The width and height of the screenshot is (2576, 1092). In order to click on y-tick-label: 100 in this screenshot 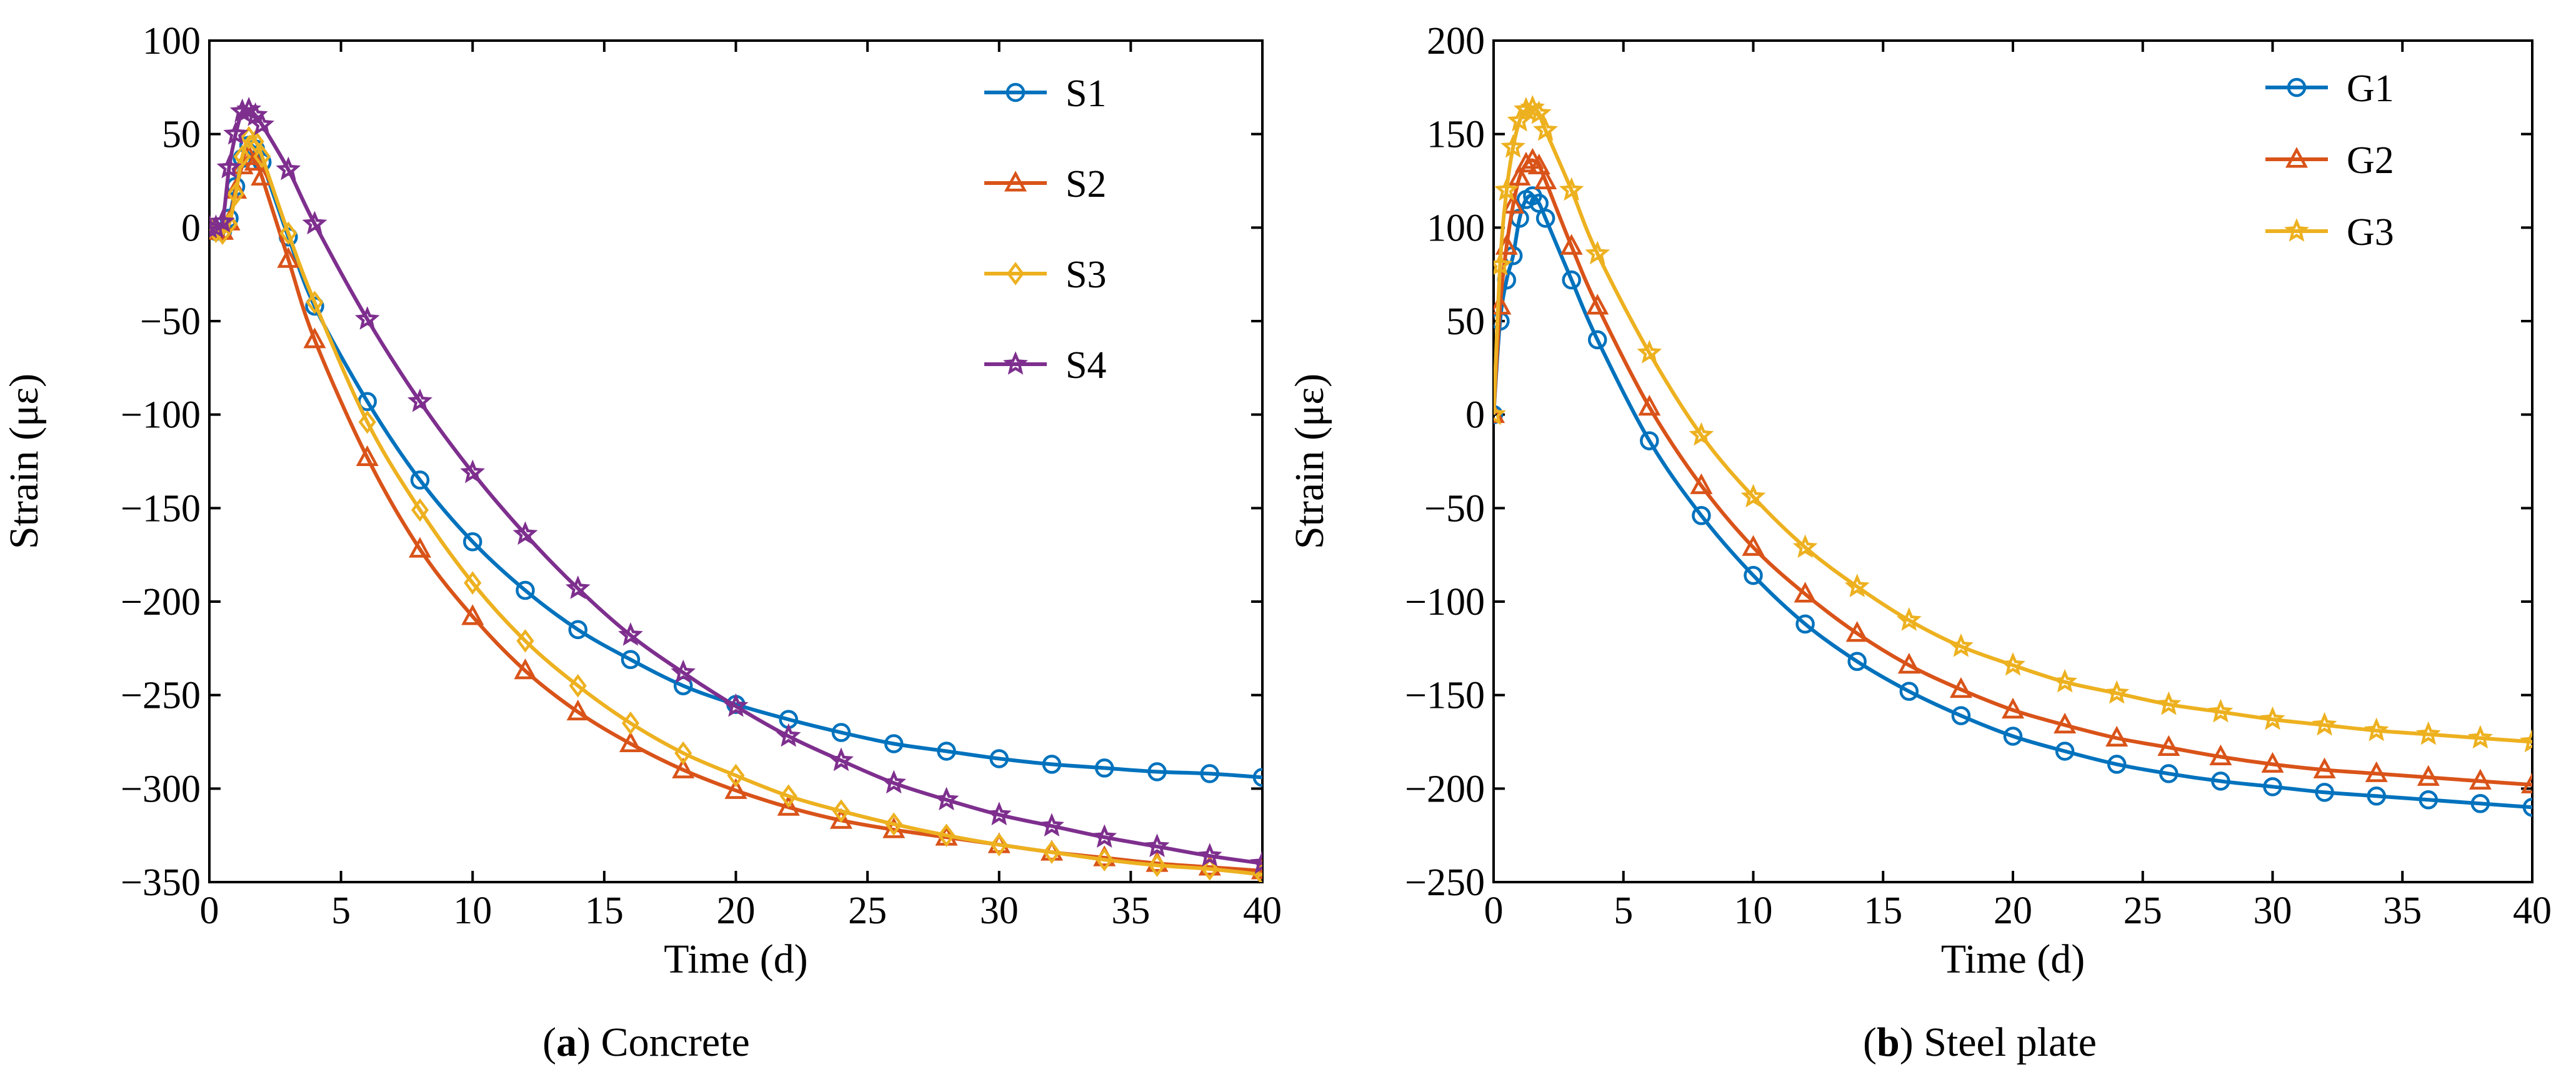, I will do `click(171, 41)`.